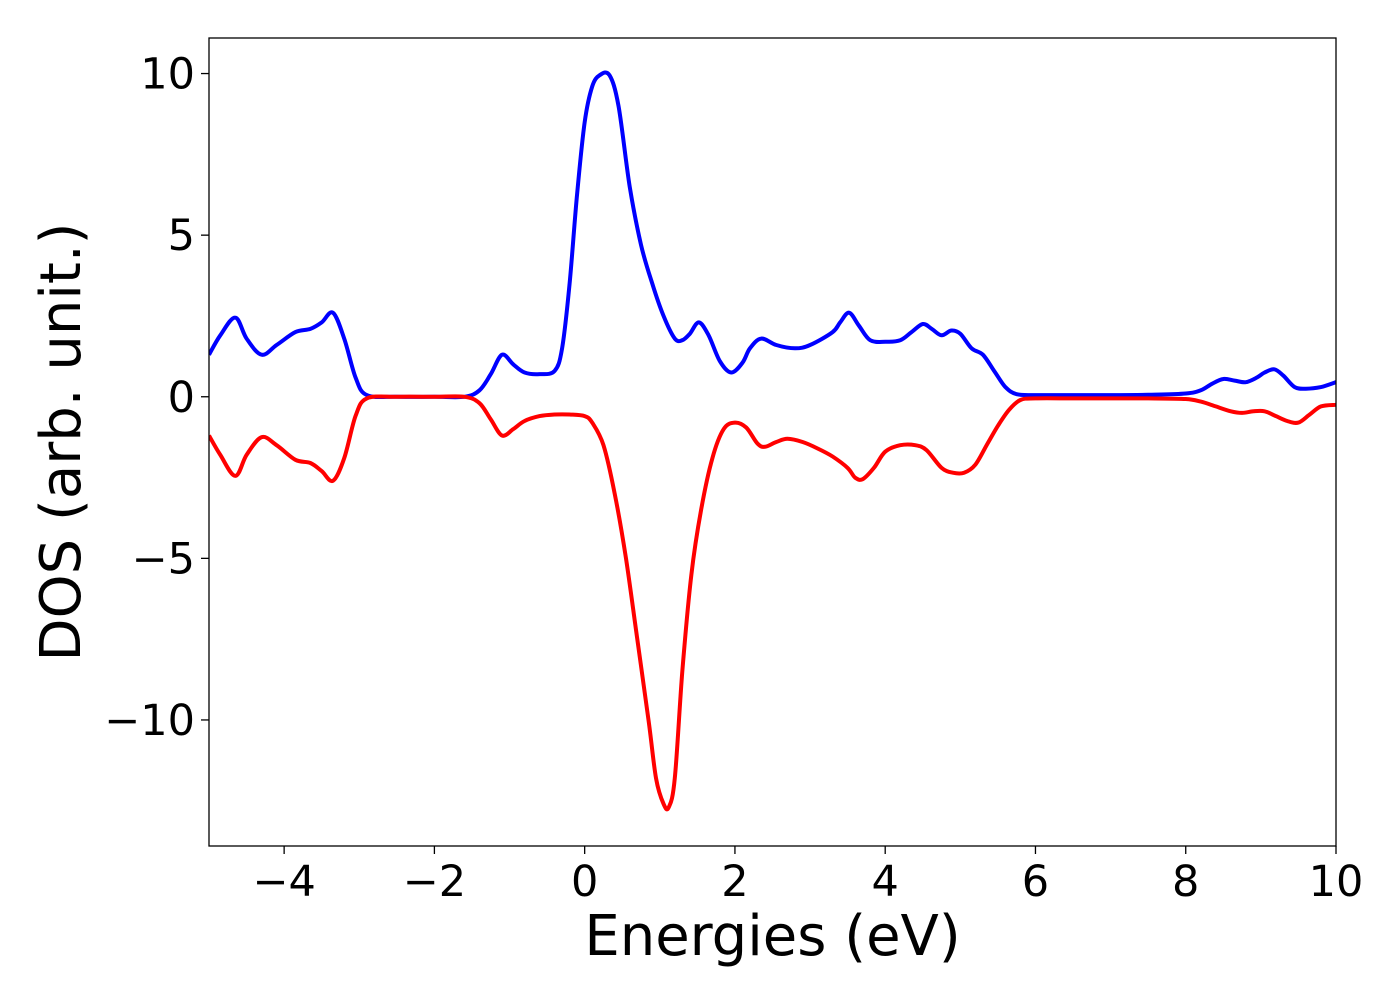 The image size is (1400, 1000). Describe the element at coordinates (1035, 882) in the screenshot. I see `x-tick-label: 6` at that location.